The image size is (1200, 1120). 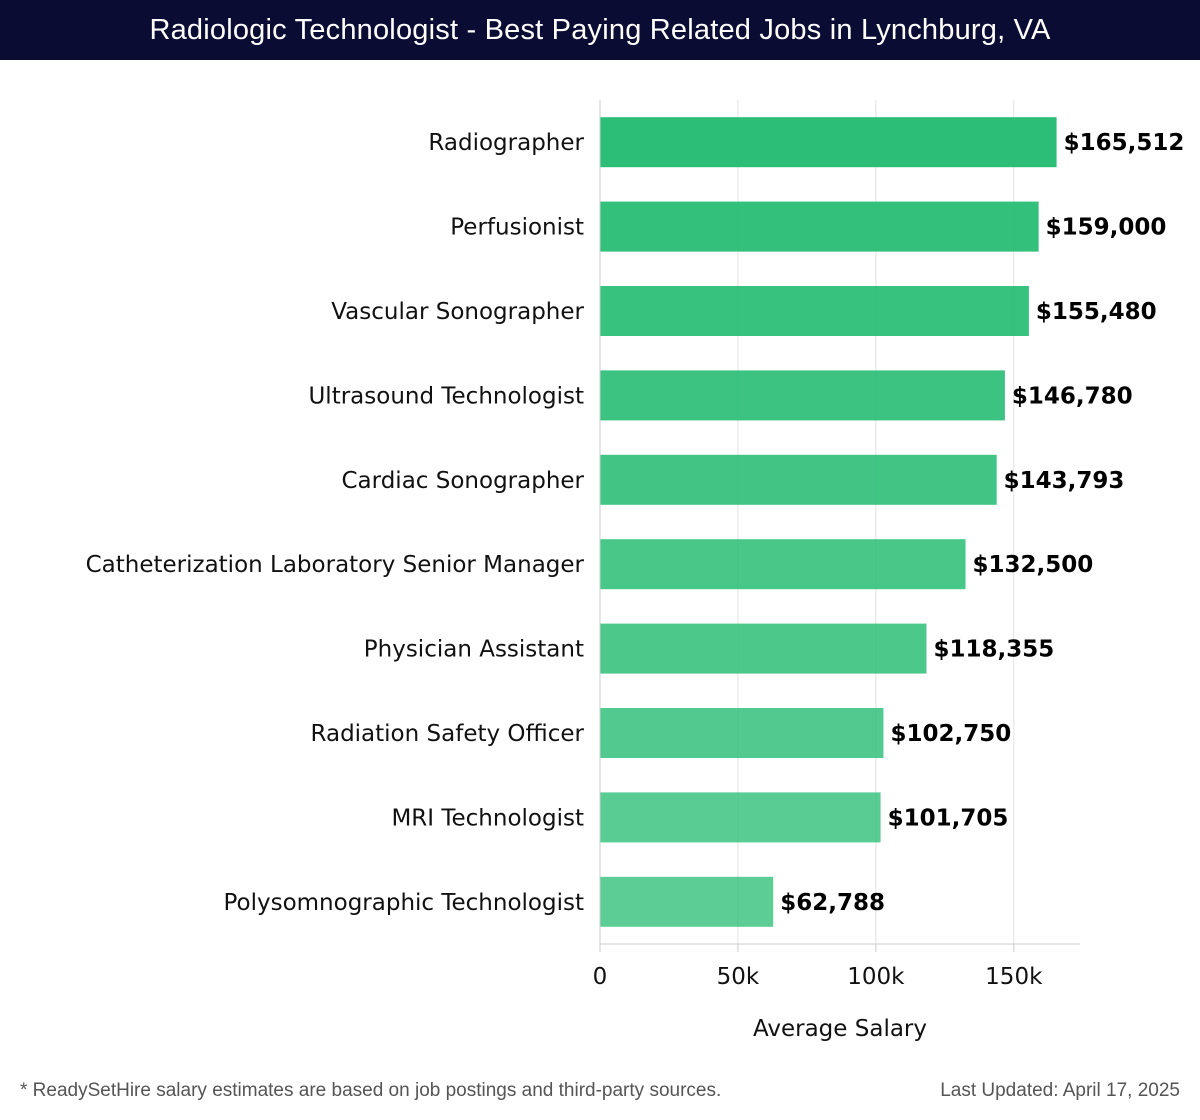 What do you see at coordinates (600, 977) in the screenshot?
I see `x-tick-label: 0` at bounding box center [600, 977].